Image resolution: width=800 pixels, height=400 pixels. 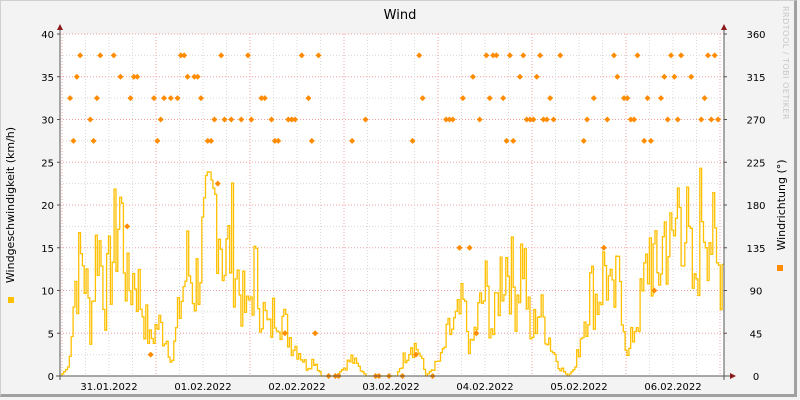 What do you see at coordinates (47, 163) in the screenshot?
I see `left-tick-label: 25` at bounding box center [47, 163].